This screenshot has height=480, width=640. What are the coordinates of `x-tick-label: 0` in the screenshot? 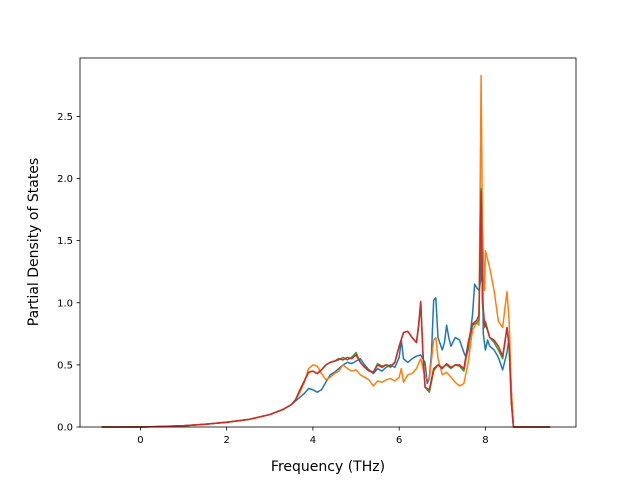 It's located at (140, 440).